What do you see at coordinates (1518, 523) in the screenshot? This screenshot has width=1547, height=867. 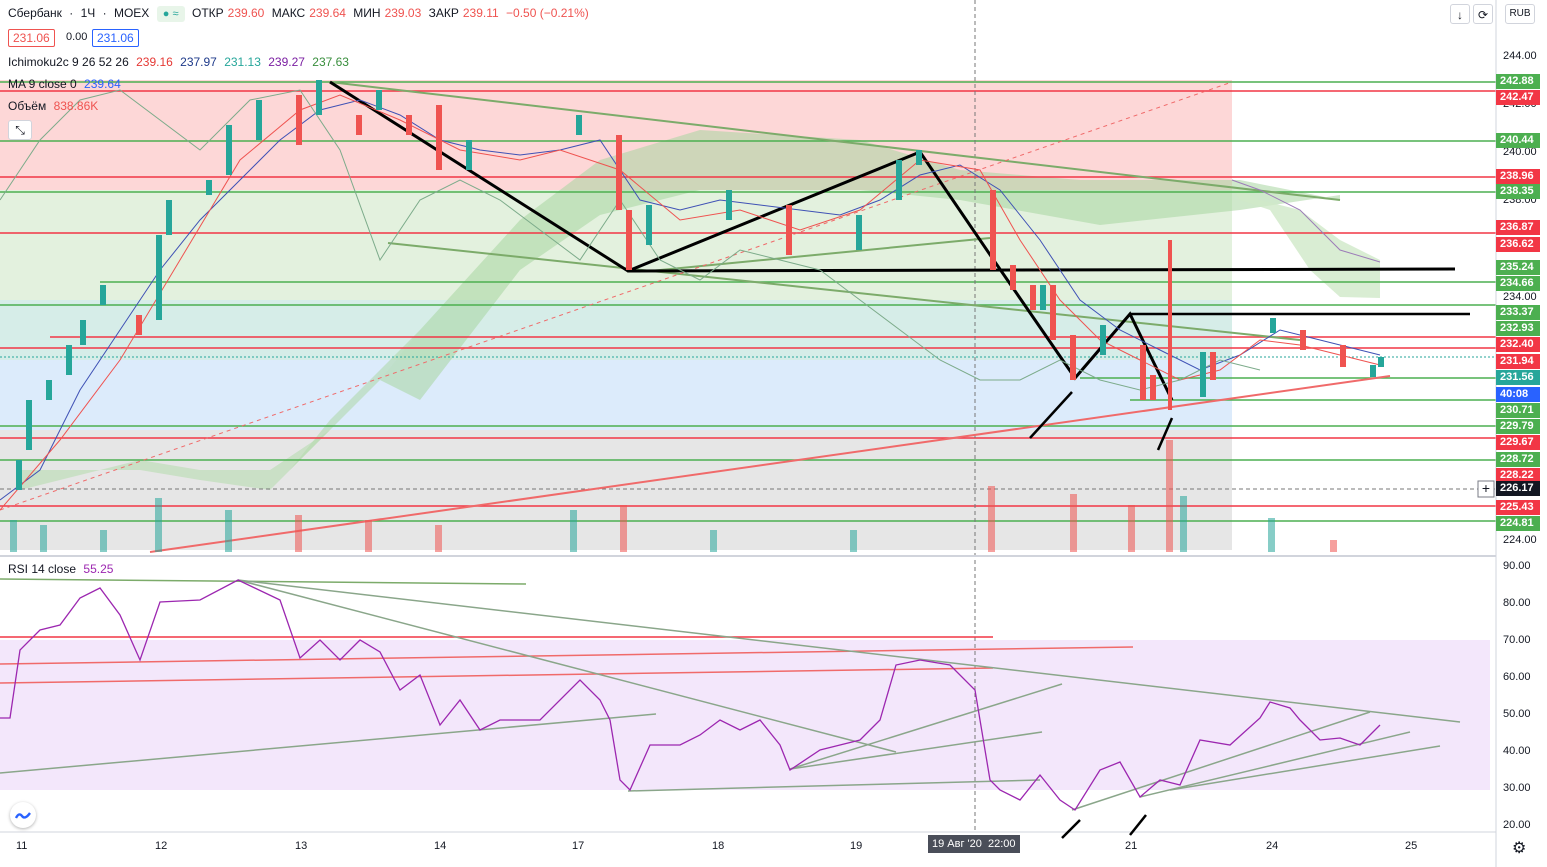 I see `level-tag: 224.81` at bounding box center [1518, 523].